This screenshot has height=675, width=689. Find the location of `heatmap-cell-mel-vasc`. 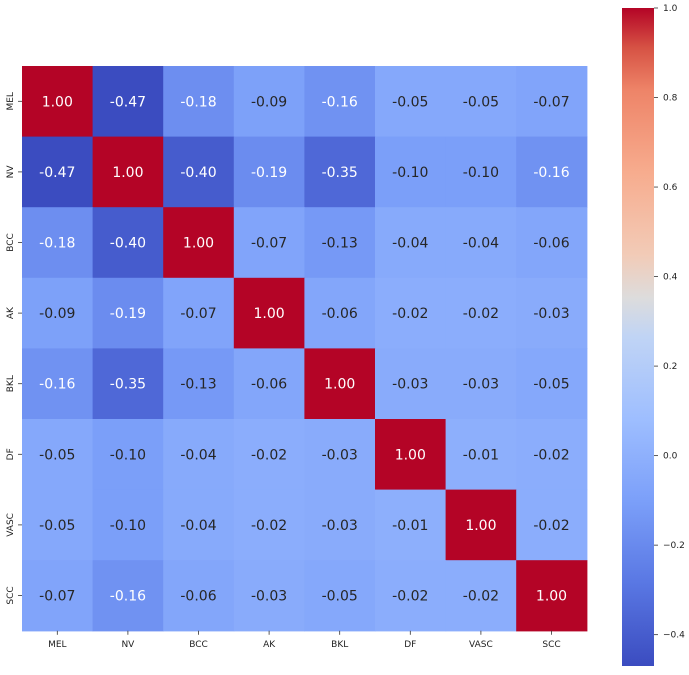

heatmap-cell-mel-vasc is located at coordinates (481, 102).